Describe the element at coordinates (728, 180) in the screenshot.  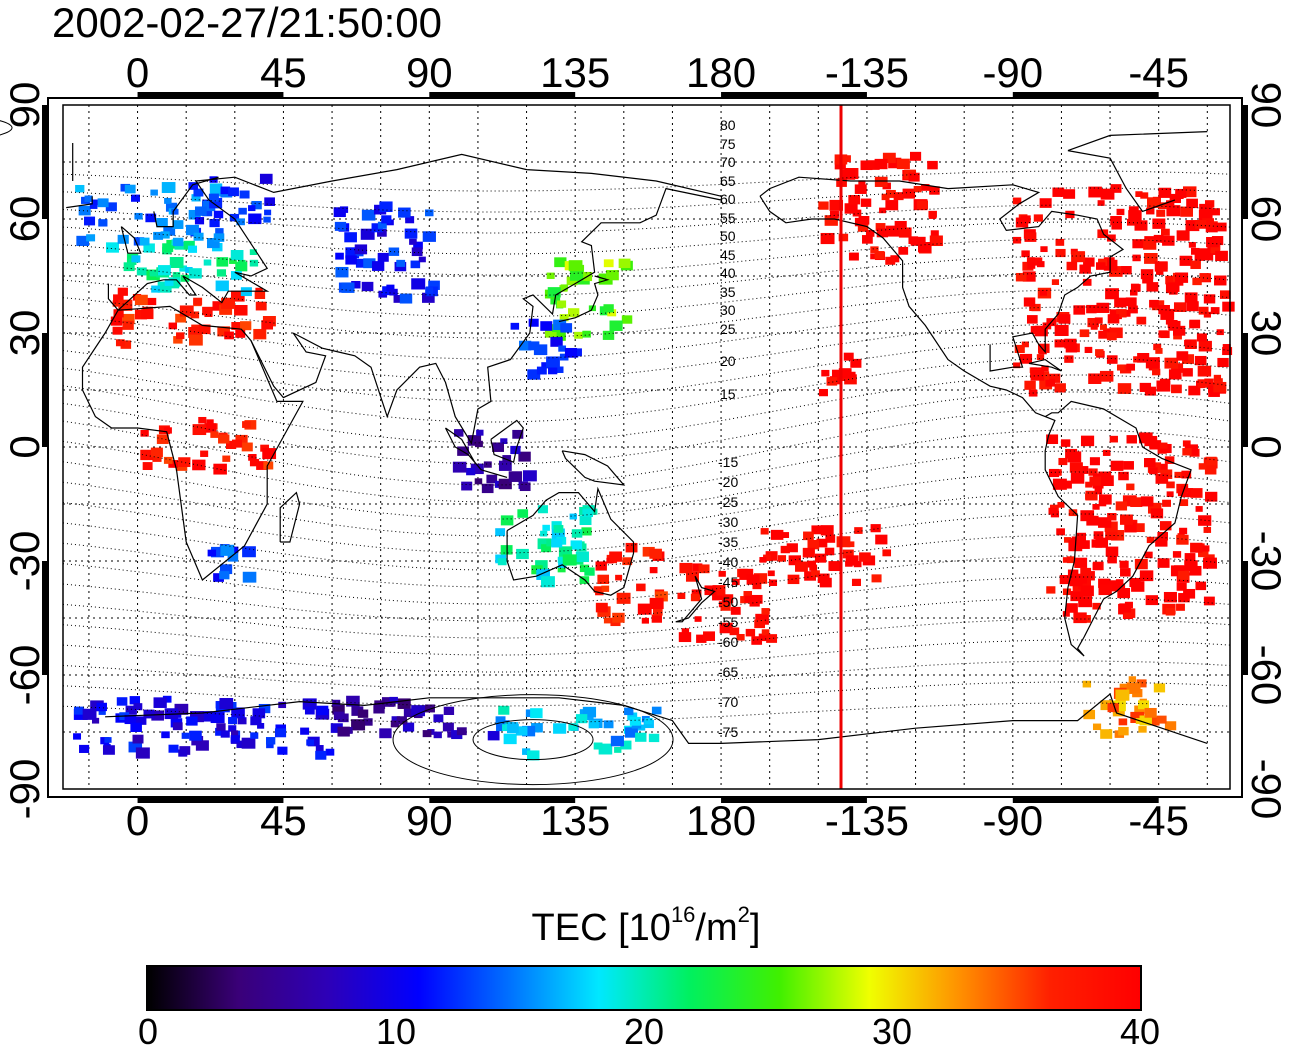
I see `mlat-label-north: 65` at that location.